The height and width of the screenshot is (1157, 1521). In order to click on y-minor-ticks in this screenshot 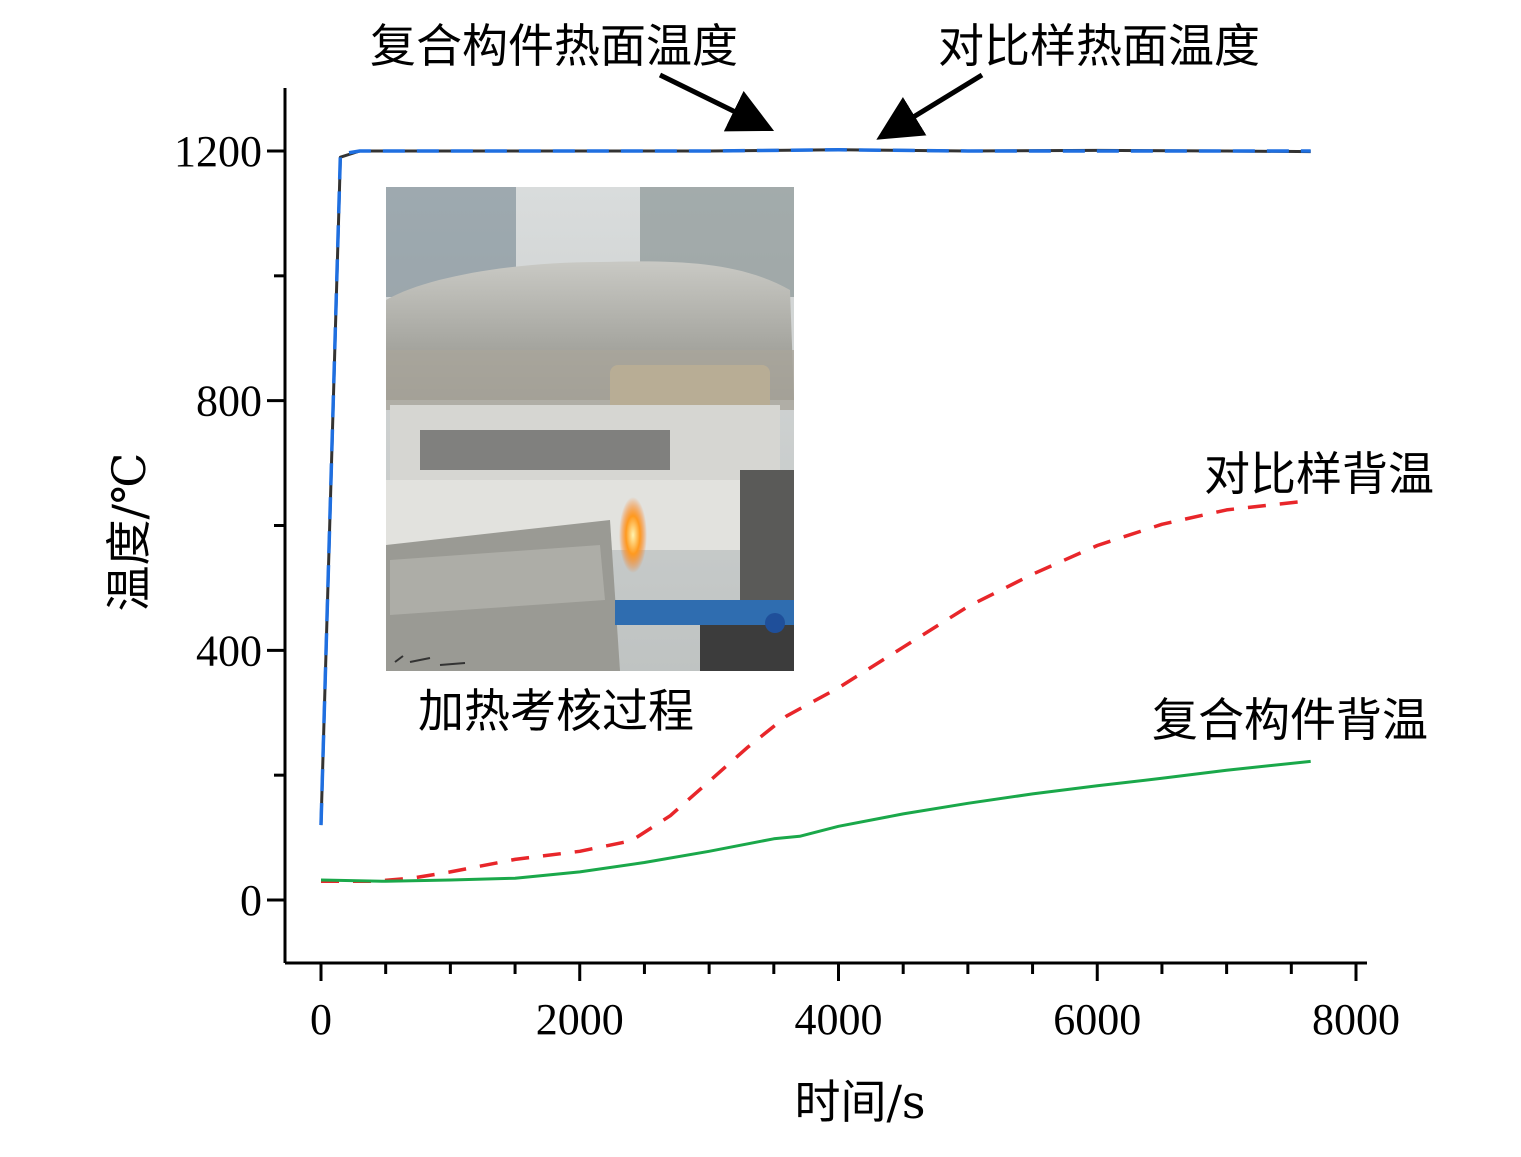, I will do `click(276, 525)`.